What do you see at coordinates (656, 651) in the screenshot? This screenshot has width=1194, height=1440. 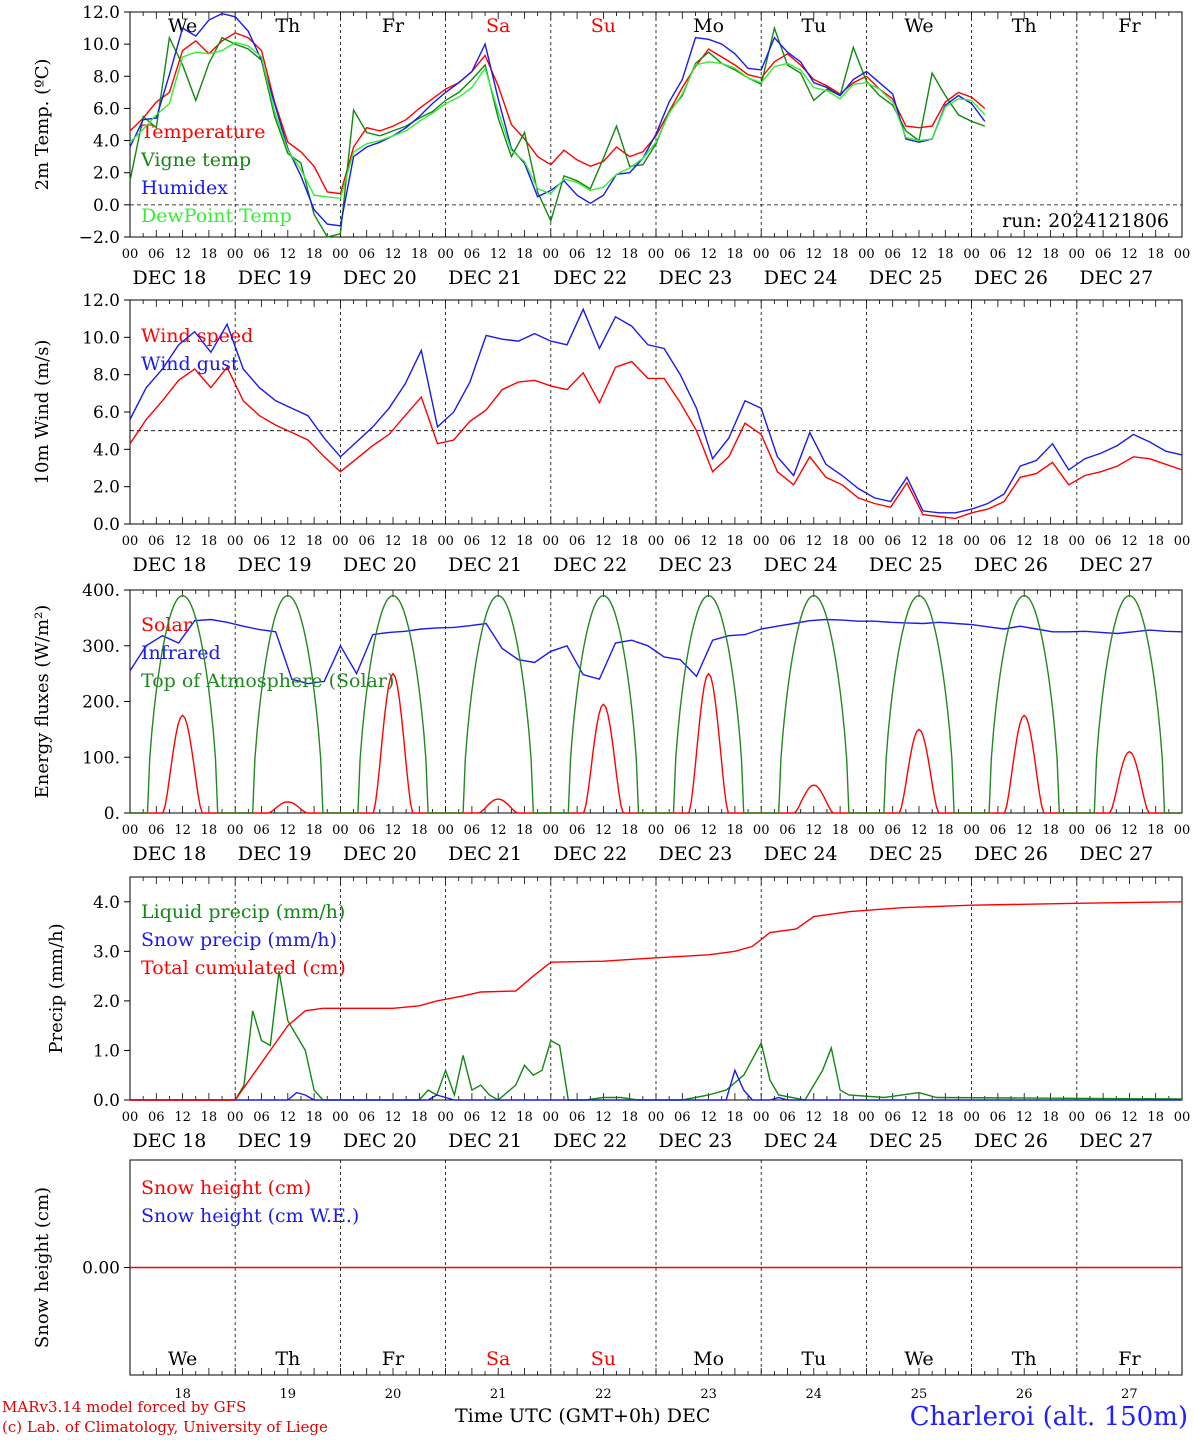 I see `series-line-infrared` at bounding box center [656, 651].